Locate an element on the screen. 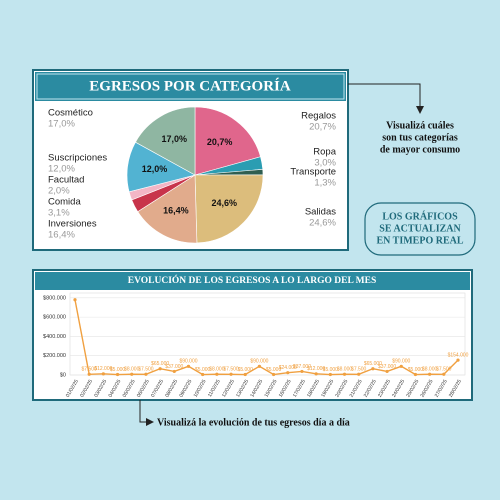 Image resolution: width=500 pixels, height=500 pixels. legend-label: Comida is located at coordinates (64, 202).